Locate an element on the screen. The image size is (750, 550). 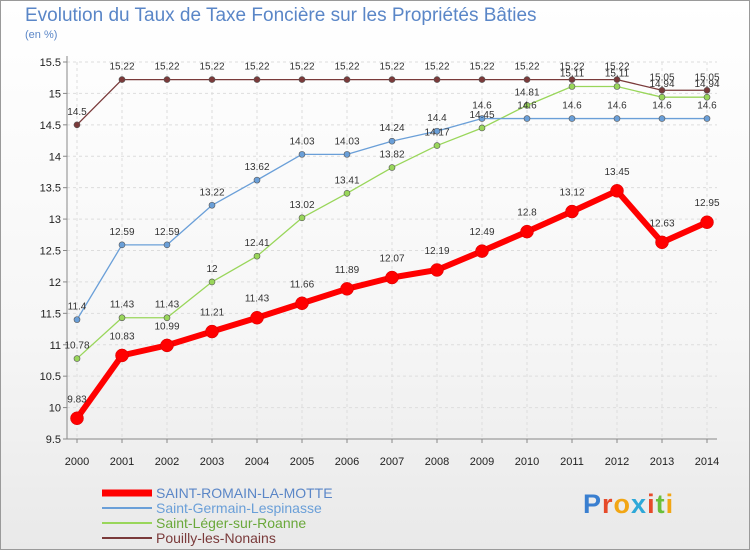
y-tick-label: 12.5 is located at coordinates (50, 252).